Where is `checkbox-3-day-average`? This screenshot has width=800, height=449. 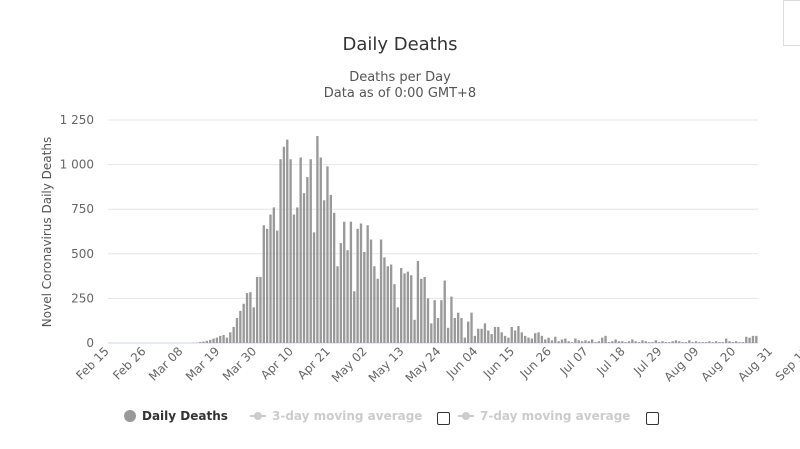 checkbox-3-day-average is located at coordinates (443, 418).